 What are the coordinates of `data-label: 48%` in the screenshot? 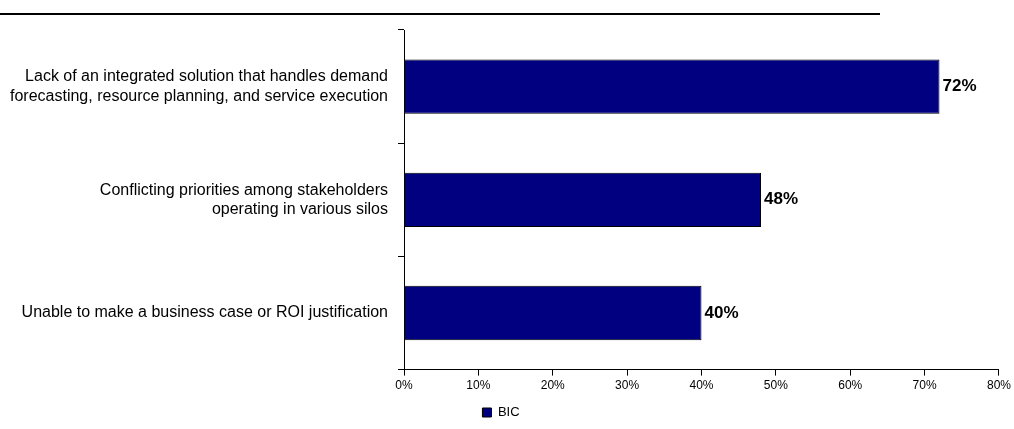 It's located at (781, 199).